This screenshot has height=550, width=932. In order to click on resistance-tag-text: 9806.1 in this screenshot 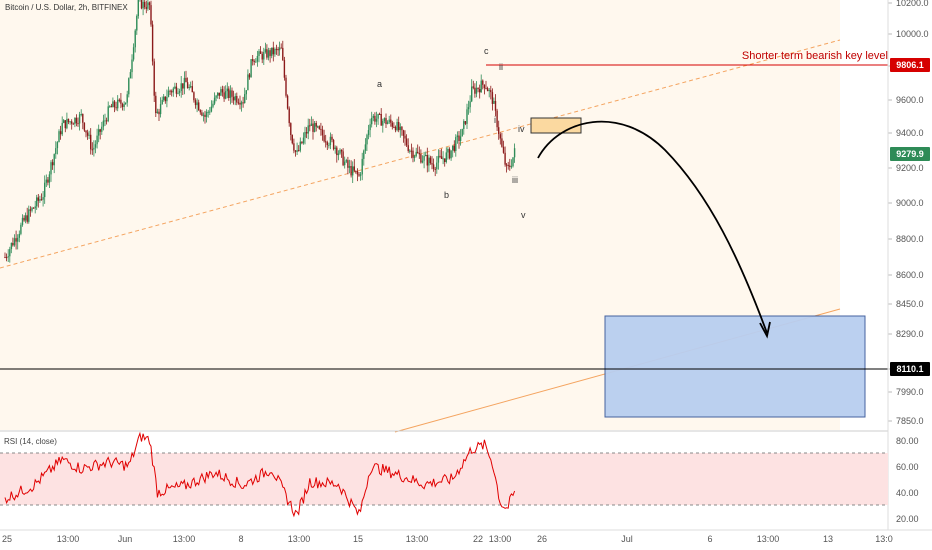, I will do `click(910, 65)`.